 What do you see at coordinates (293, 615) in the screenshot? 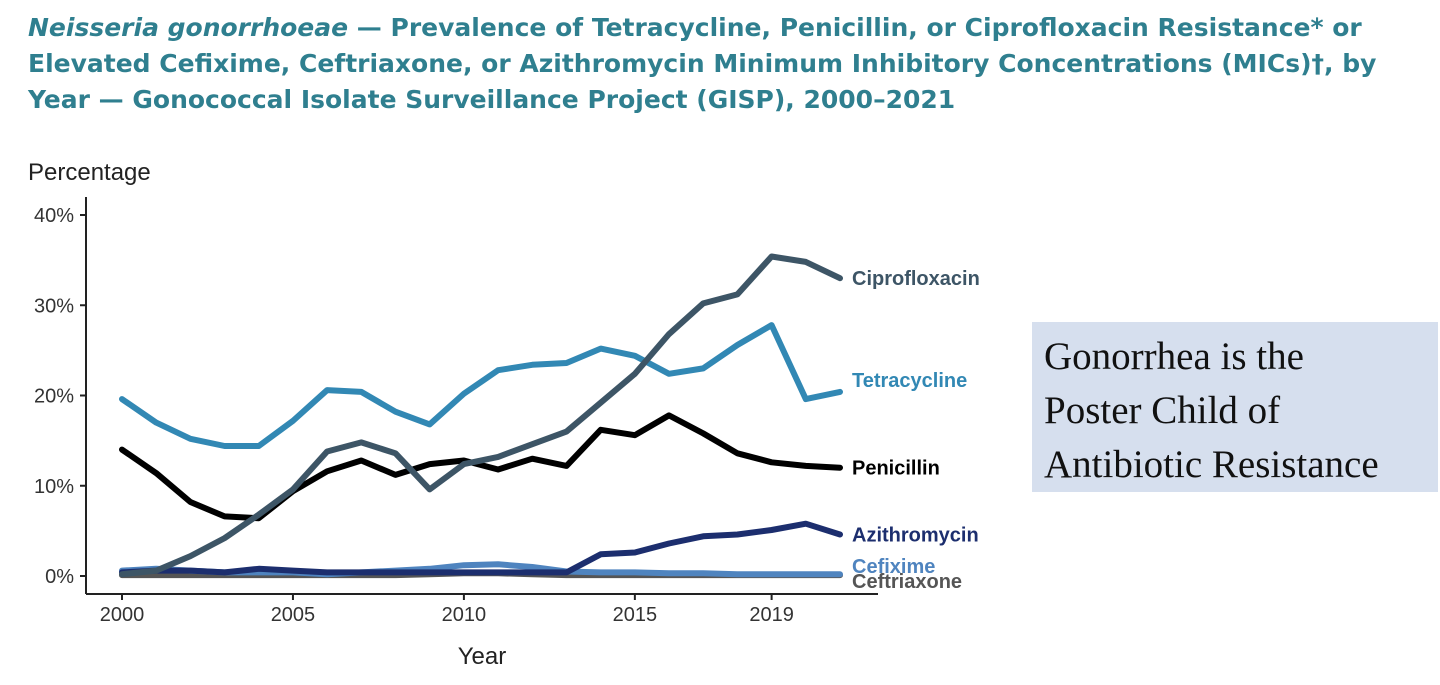
I see `x-tick-label: 2005` at bounding box center [293, 615].